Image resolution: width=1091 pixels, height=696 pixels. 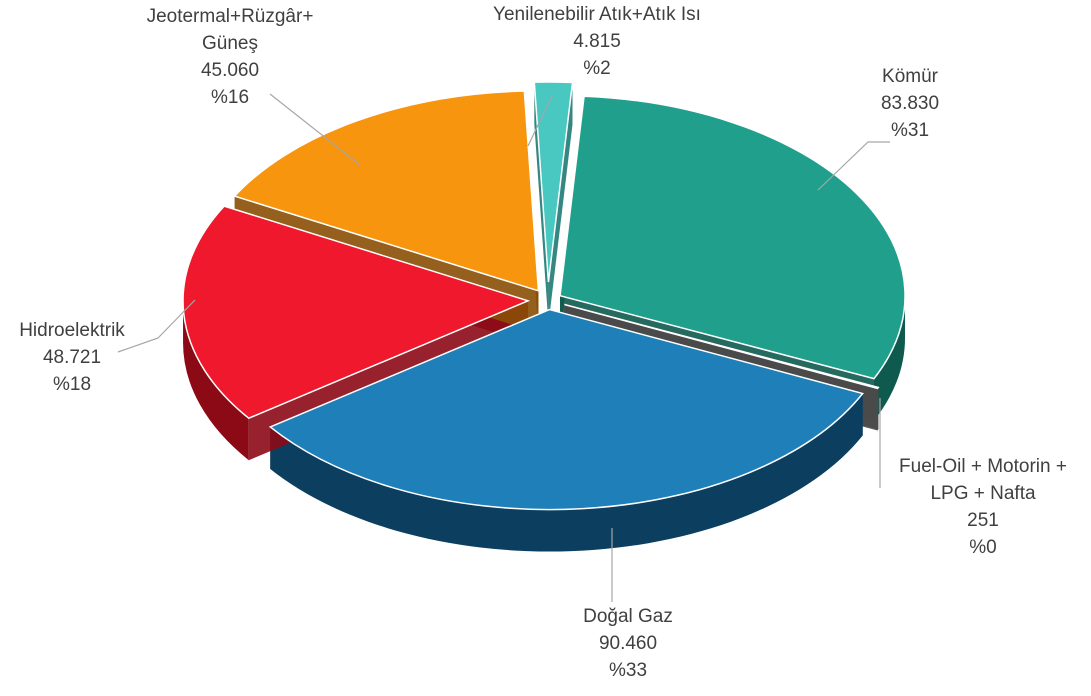 What do you see at coordinates (72, 357) in the screenshot?
I see `slice-hidroelektrik-value-label: 48.721` at bounding box center [72, 357].